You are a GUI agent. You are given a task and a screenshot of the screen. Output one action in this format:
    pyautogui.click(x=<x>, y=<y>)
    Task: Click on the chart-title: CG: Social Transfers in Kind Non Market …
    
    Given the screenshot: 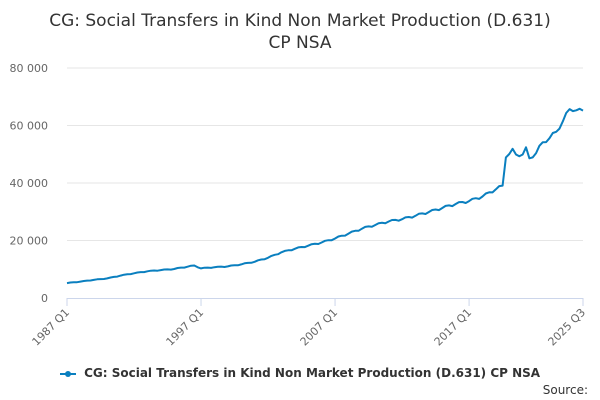 What is the action you would take?
    pyautogui.click(x=300, y=32)
    